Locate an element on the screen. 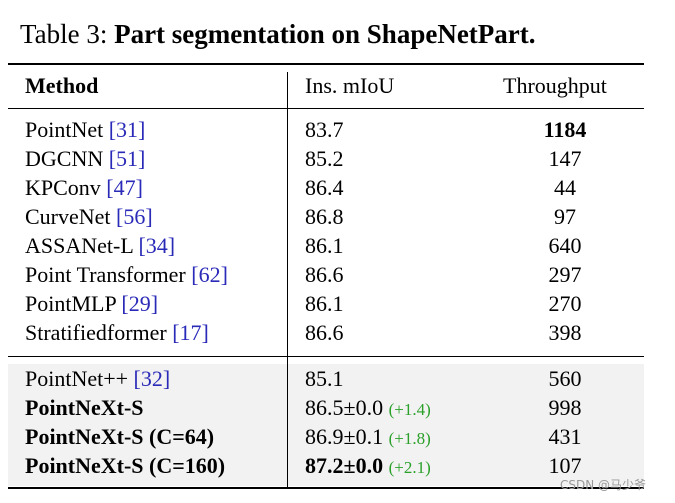 This screenshot has width=675, height=503. method-cell: PointNeXt-S is located at coordinates (84, 408).